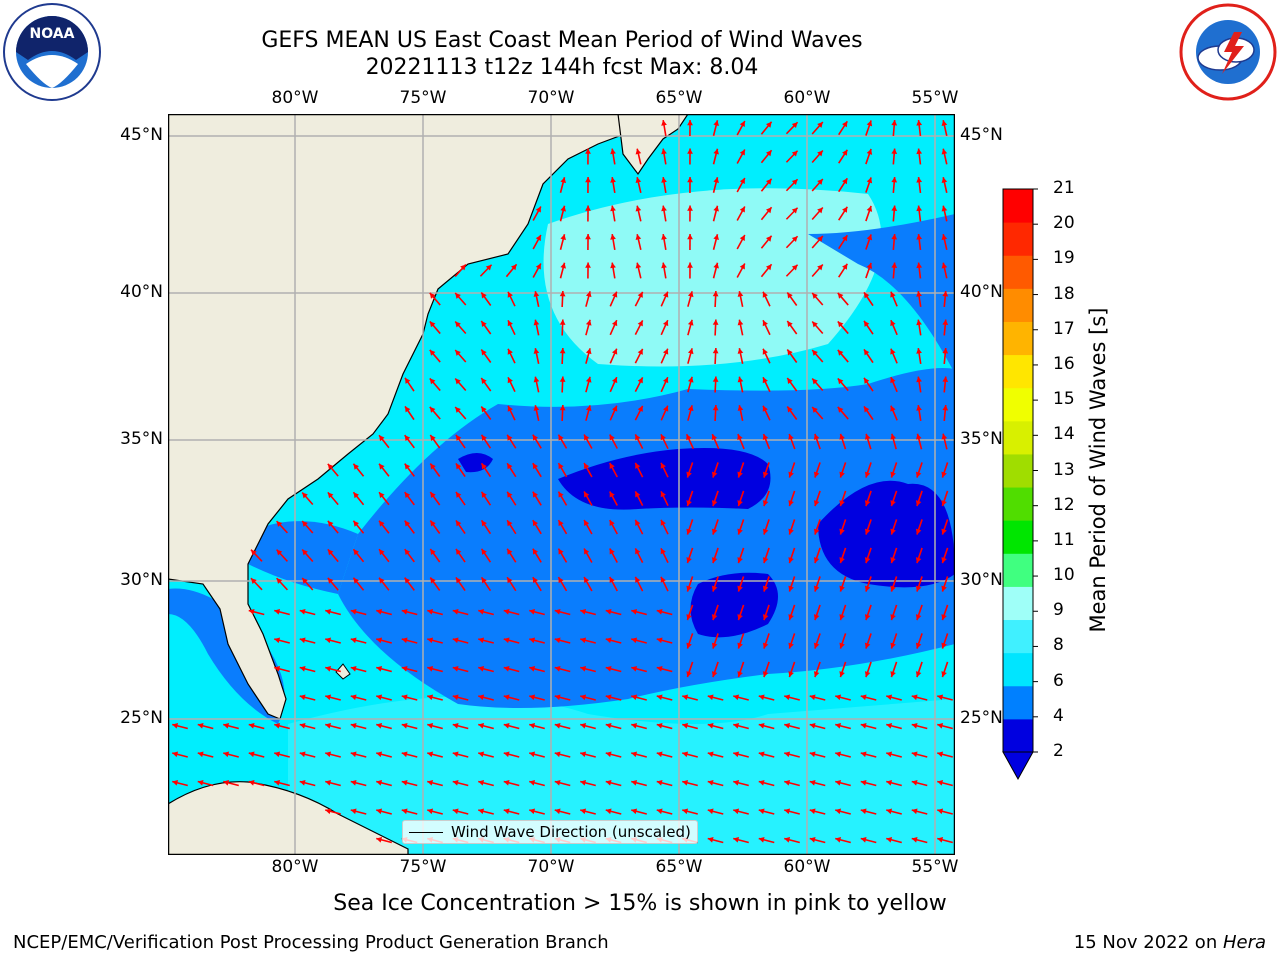 This screenshot has height=960, width=1280. I want to click on chart-subtitle: 20221113 t12z 144h fcst Max: 8.04, so click(562, 67).